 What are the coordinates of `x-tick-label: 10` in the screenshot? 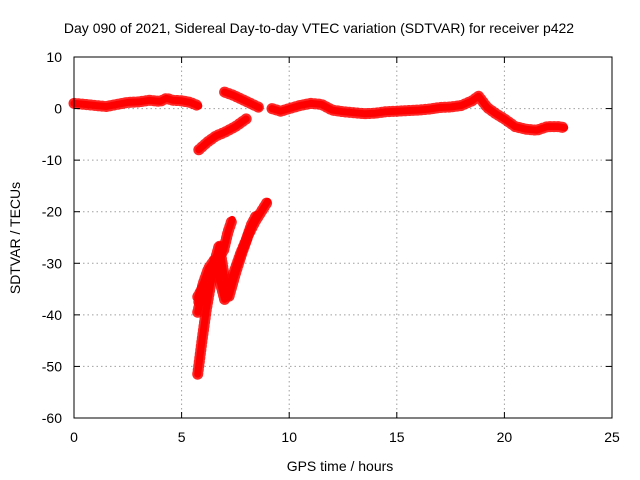 It's located at (289, 437).